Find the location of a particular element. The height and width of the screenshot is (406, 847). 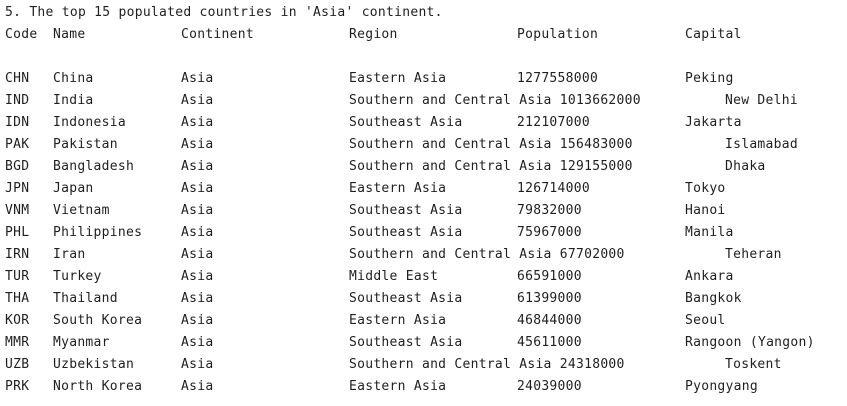

row-capital: New Delhi is located at coordinates (761, 100).